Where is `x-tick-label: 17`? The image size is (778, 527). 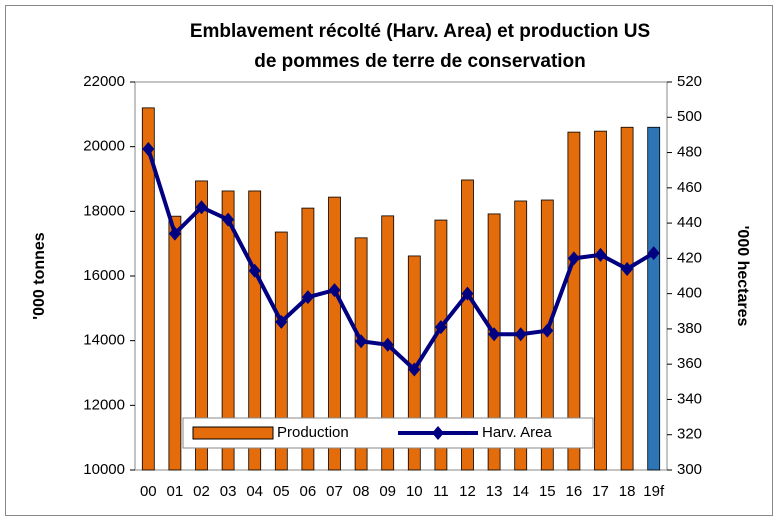
x-tick-label: 17 is located at coordinates (600, 491).